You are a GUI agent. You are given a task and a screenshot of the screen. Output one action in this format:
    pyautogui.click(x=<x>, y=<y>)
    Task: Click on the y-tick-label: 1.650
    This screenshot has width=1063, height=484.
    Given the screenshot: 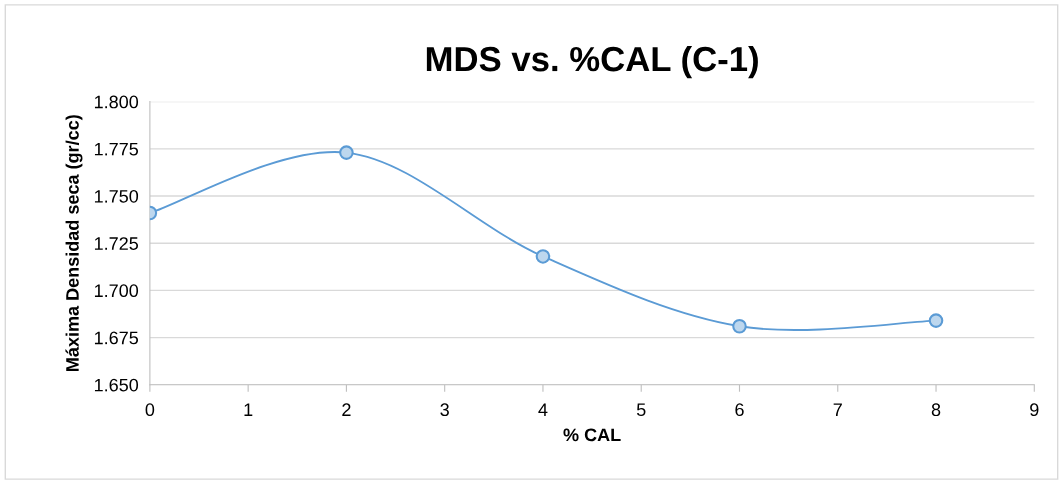 What is the action you would take?
    pyautogui.click(x=116, y=385)
    